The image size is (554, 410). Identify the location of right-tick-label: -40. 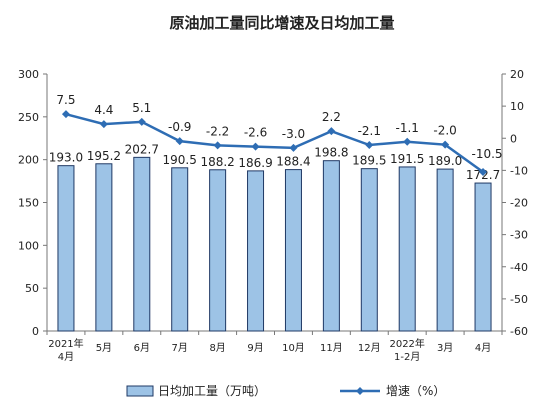
(519, 267).